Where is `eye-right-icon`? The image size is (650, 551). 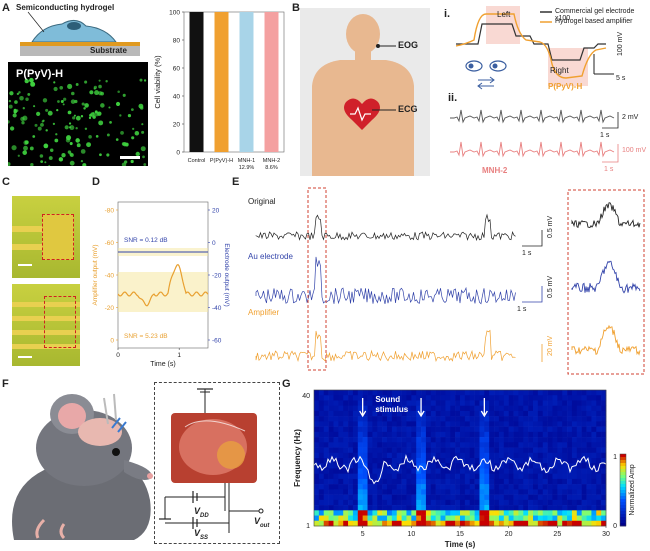 eye-right-icon is located at coordinates (498, 66).